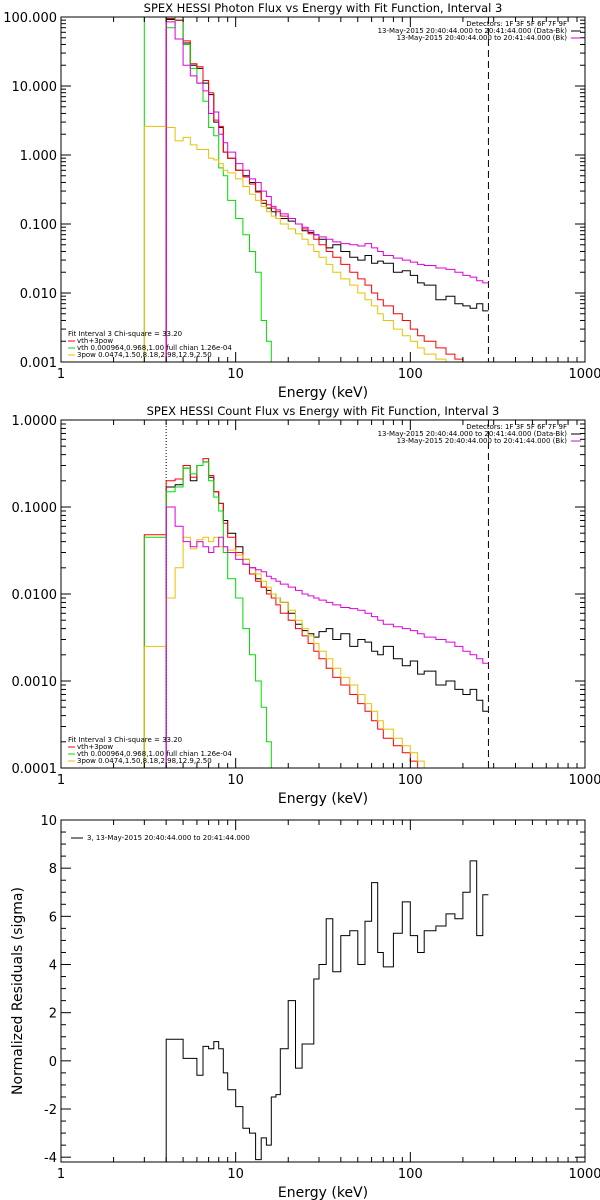  I want to click on y-tick-label: 8, so click(53, 869).